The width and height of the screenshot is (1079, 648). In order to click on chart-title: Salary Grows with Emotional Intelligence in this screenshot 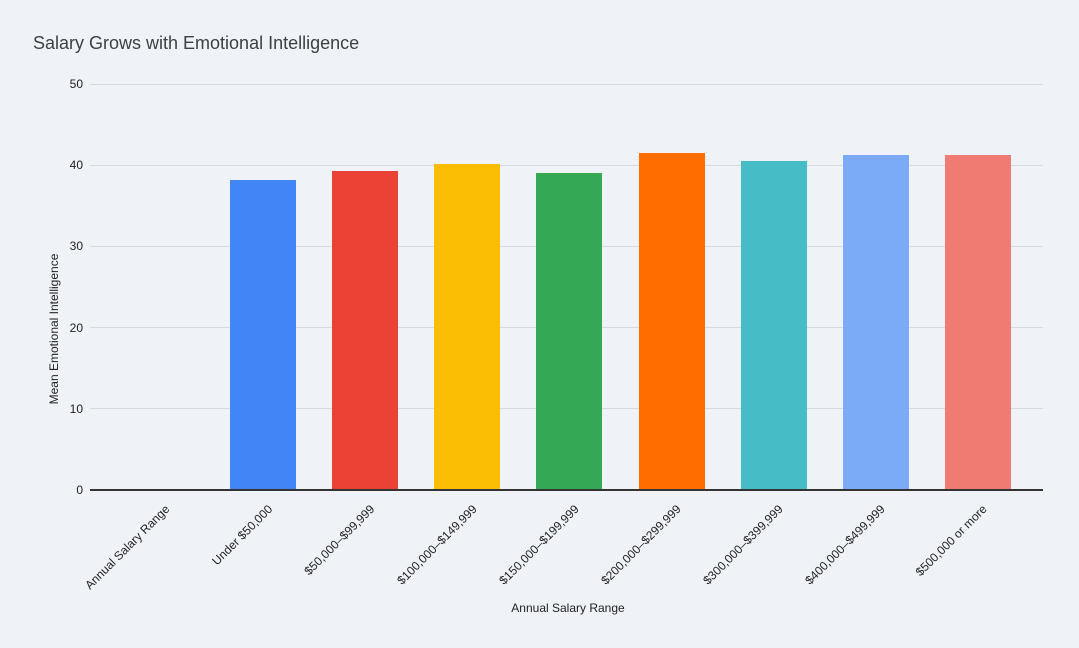, I will do `click(196, 43)`.